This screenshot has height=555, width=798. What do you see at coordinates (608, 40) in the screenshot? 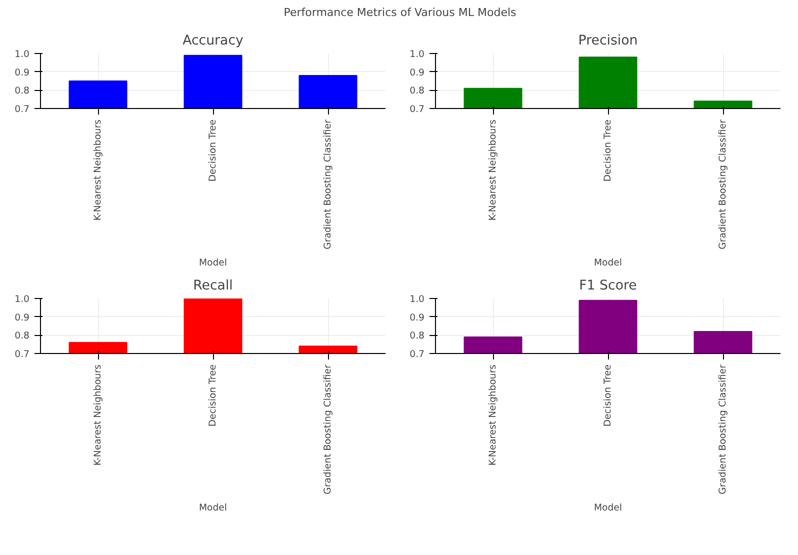
I see `chart-title: Precision` at bounding box center [608, 40].